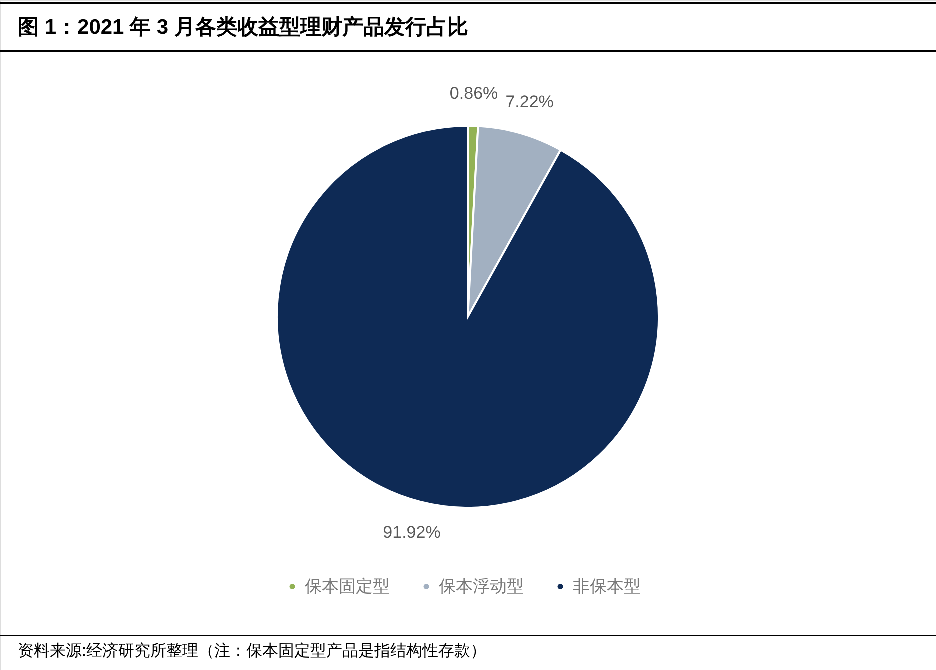 The image size is (936, 670). Describe the element at coordinates (607, 586) in the screenshot. I see `legend-label: 非保本型` at that location.